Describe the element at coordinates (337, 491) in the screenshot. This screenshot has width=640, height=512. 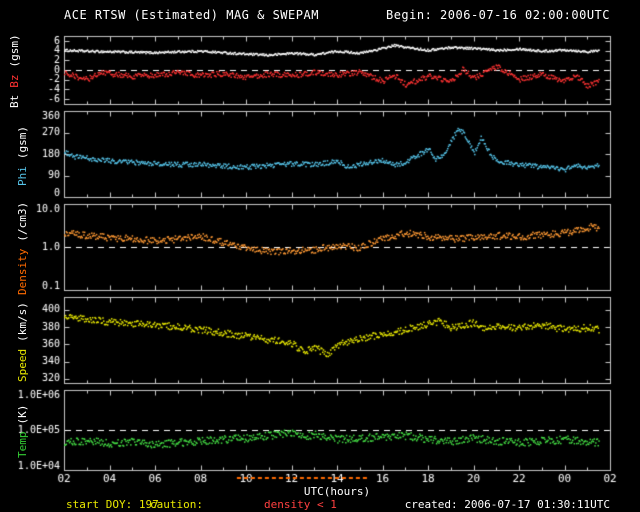
I see `x-axis-title: UTC(hours)` at that location.